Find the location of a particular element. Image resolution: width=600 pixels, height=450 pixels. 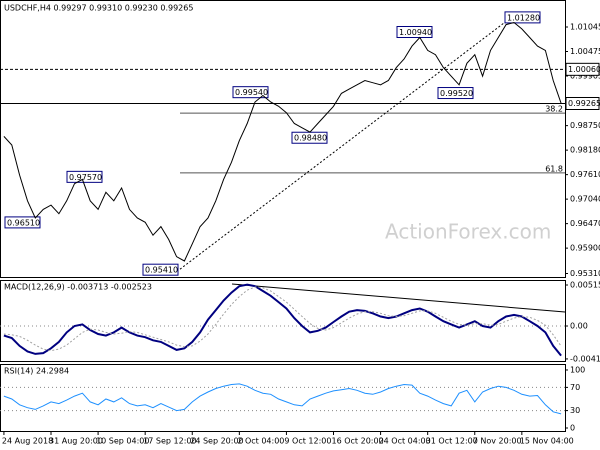

watermark: ActionForex.com is located at coordinates (468, 232).